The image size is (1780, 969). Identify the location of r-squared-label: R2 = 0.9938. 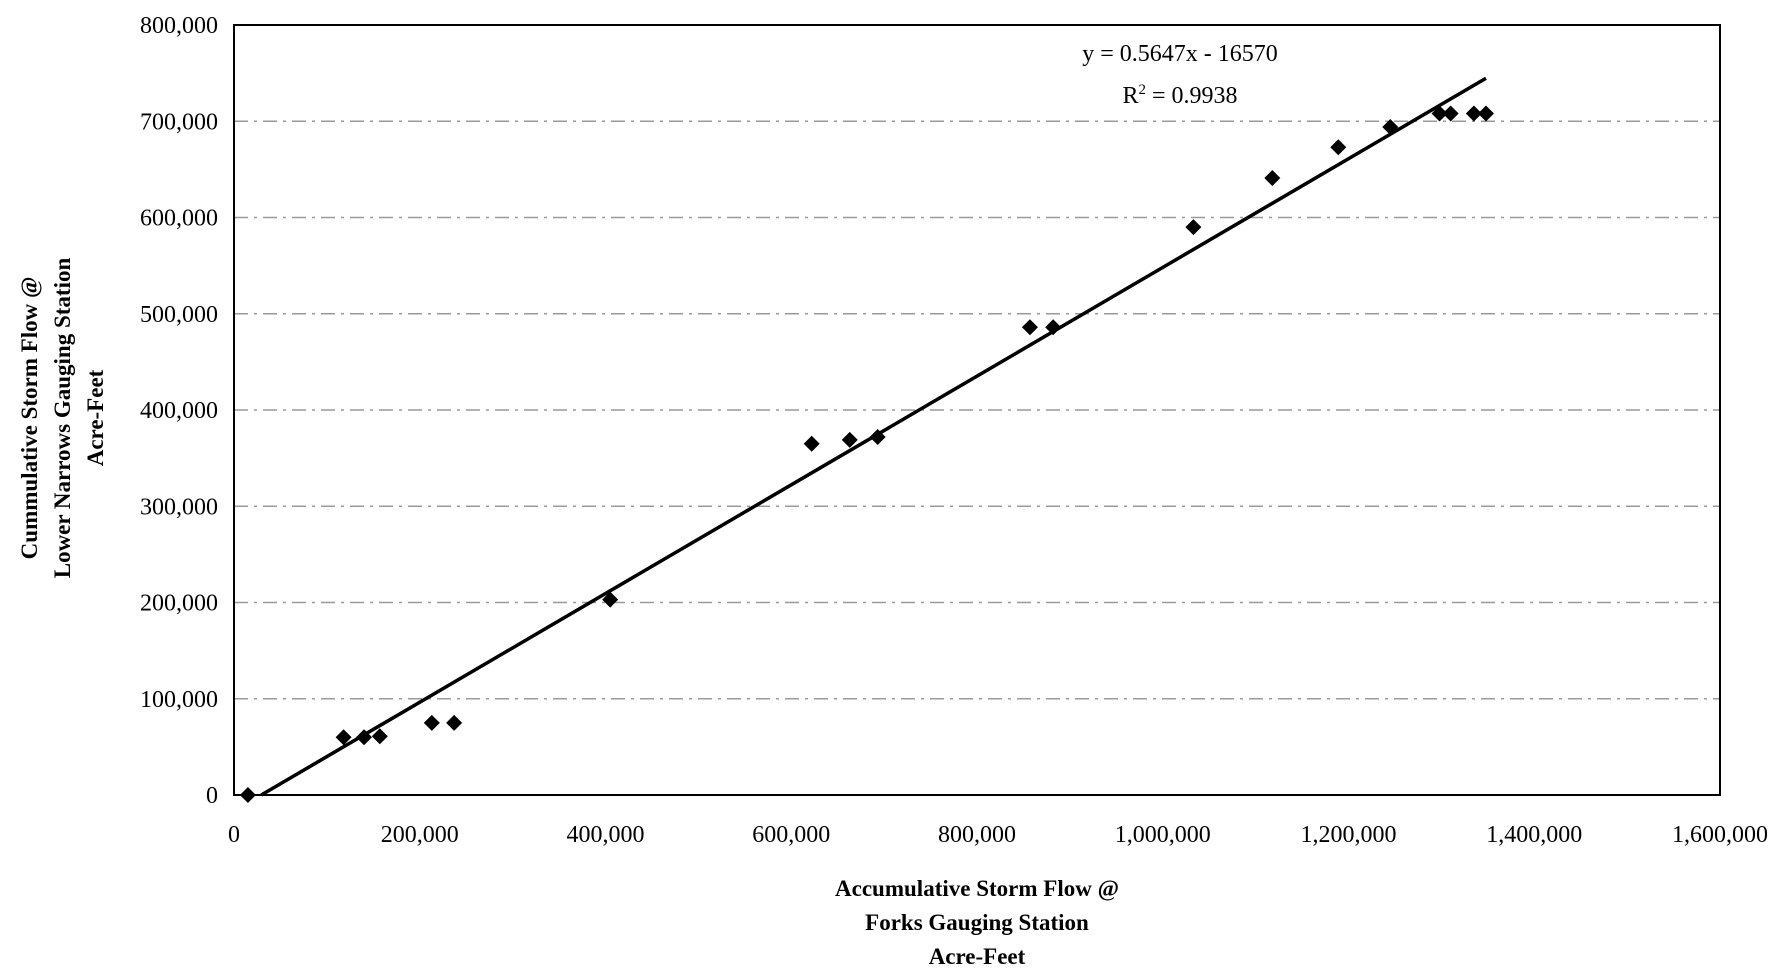
(1179, 95).